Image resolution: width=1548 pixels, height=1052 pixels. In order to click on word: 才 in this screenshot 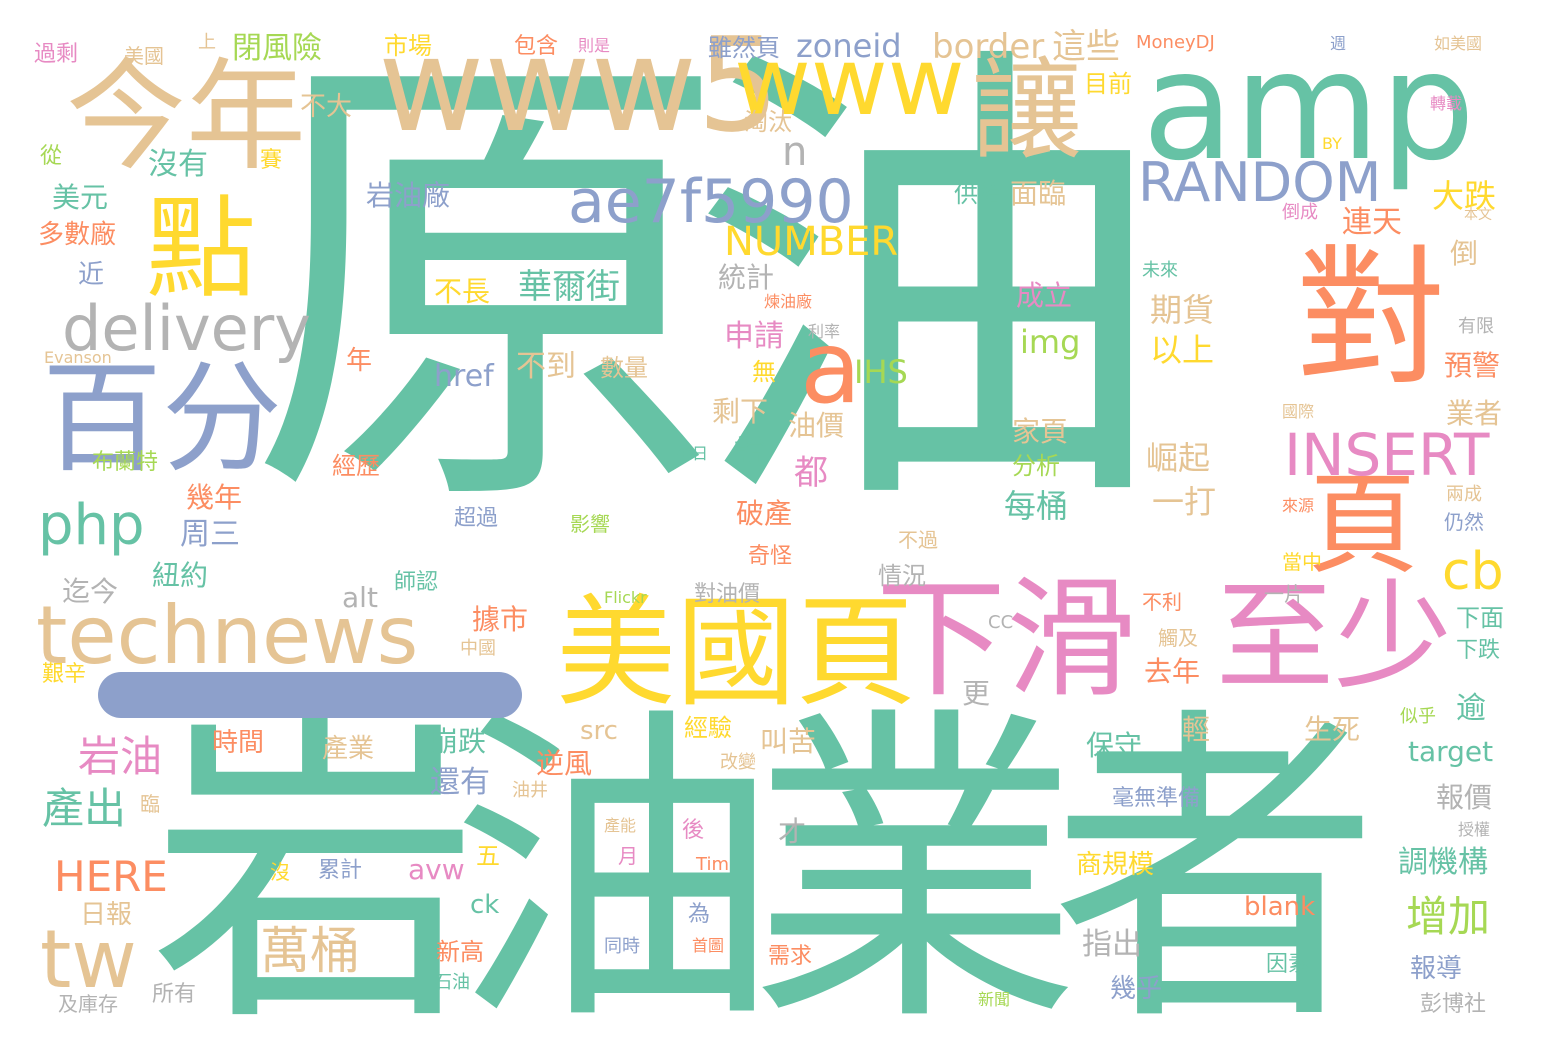, I will do `click(792, 831)`.